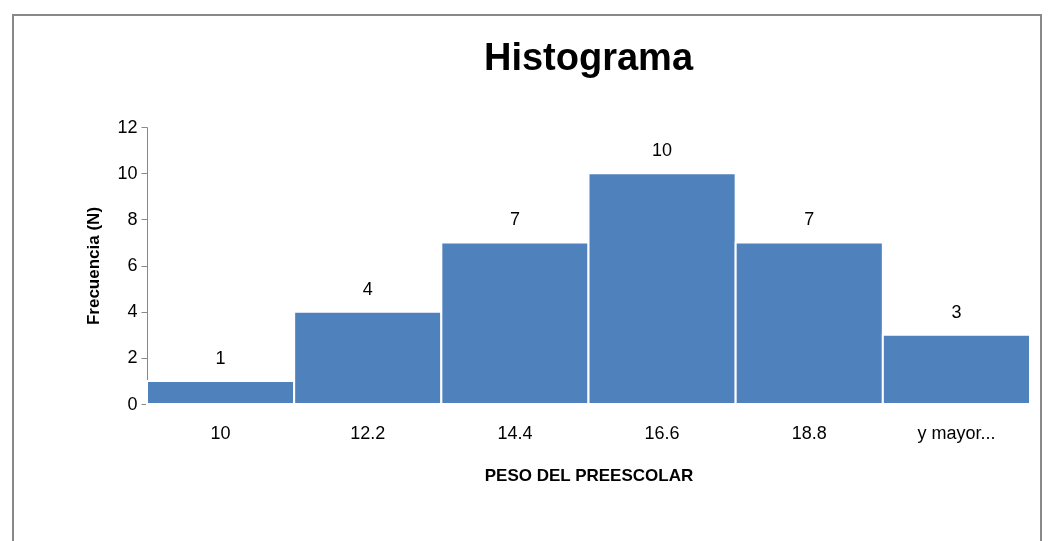 This screenshot has height=541, width=1048. What do you see at coordinates (589, 475) in the screenshot?
I see `x-axis-title: PESO DEL PREESCOLAR` at bounding box center [589, 475].